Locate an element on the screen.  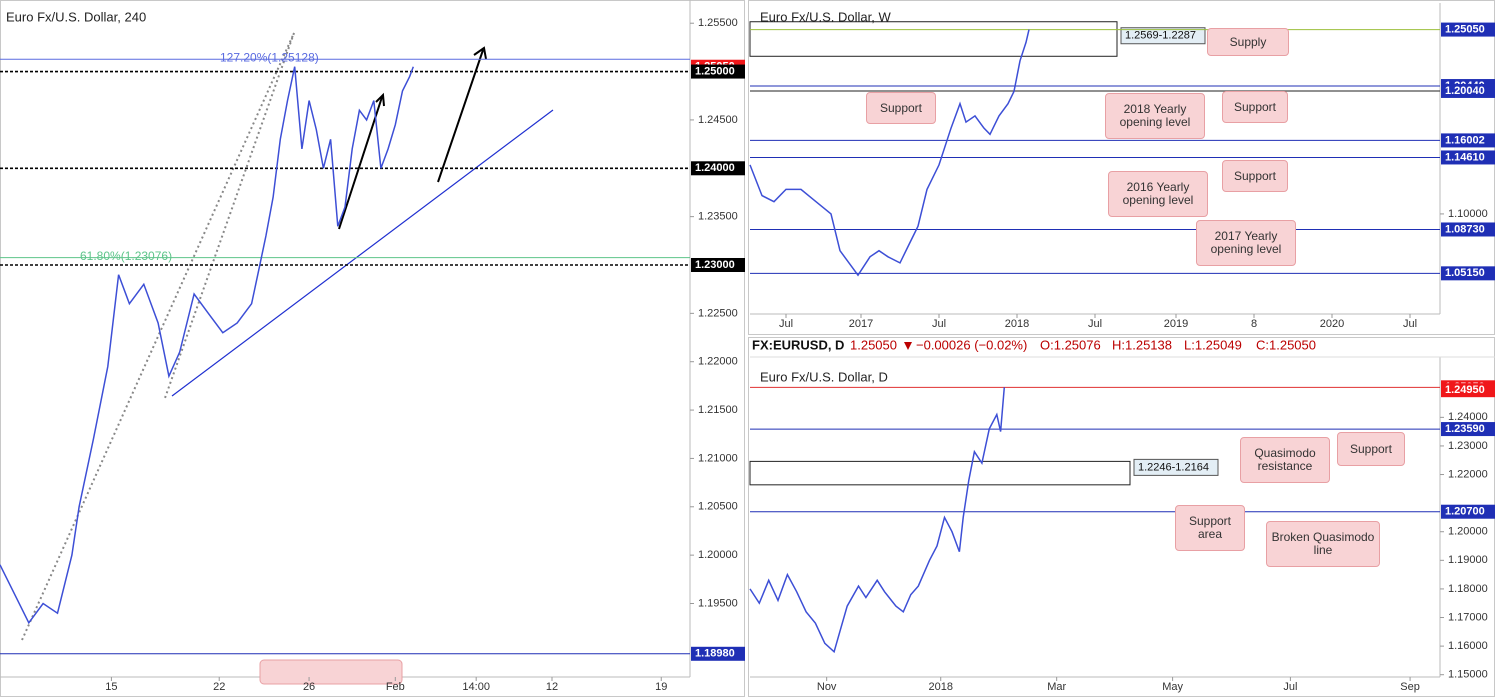
x-tick-label: 2019 is located at coordinates (1176, 324).